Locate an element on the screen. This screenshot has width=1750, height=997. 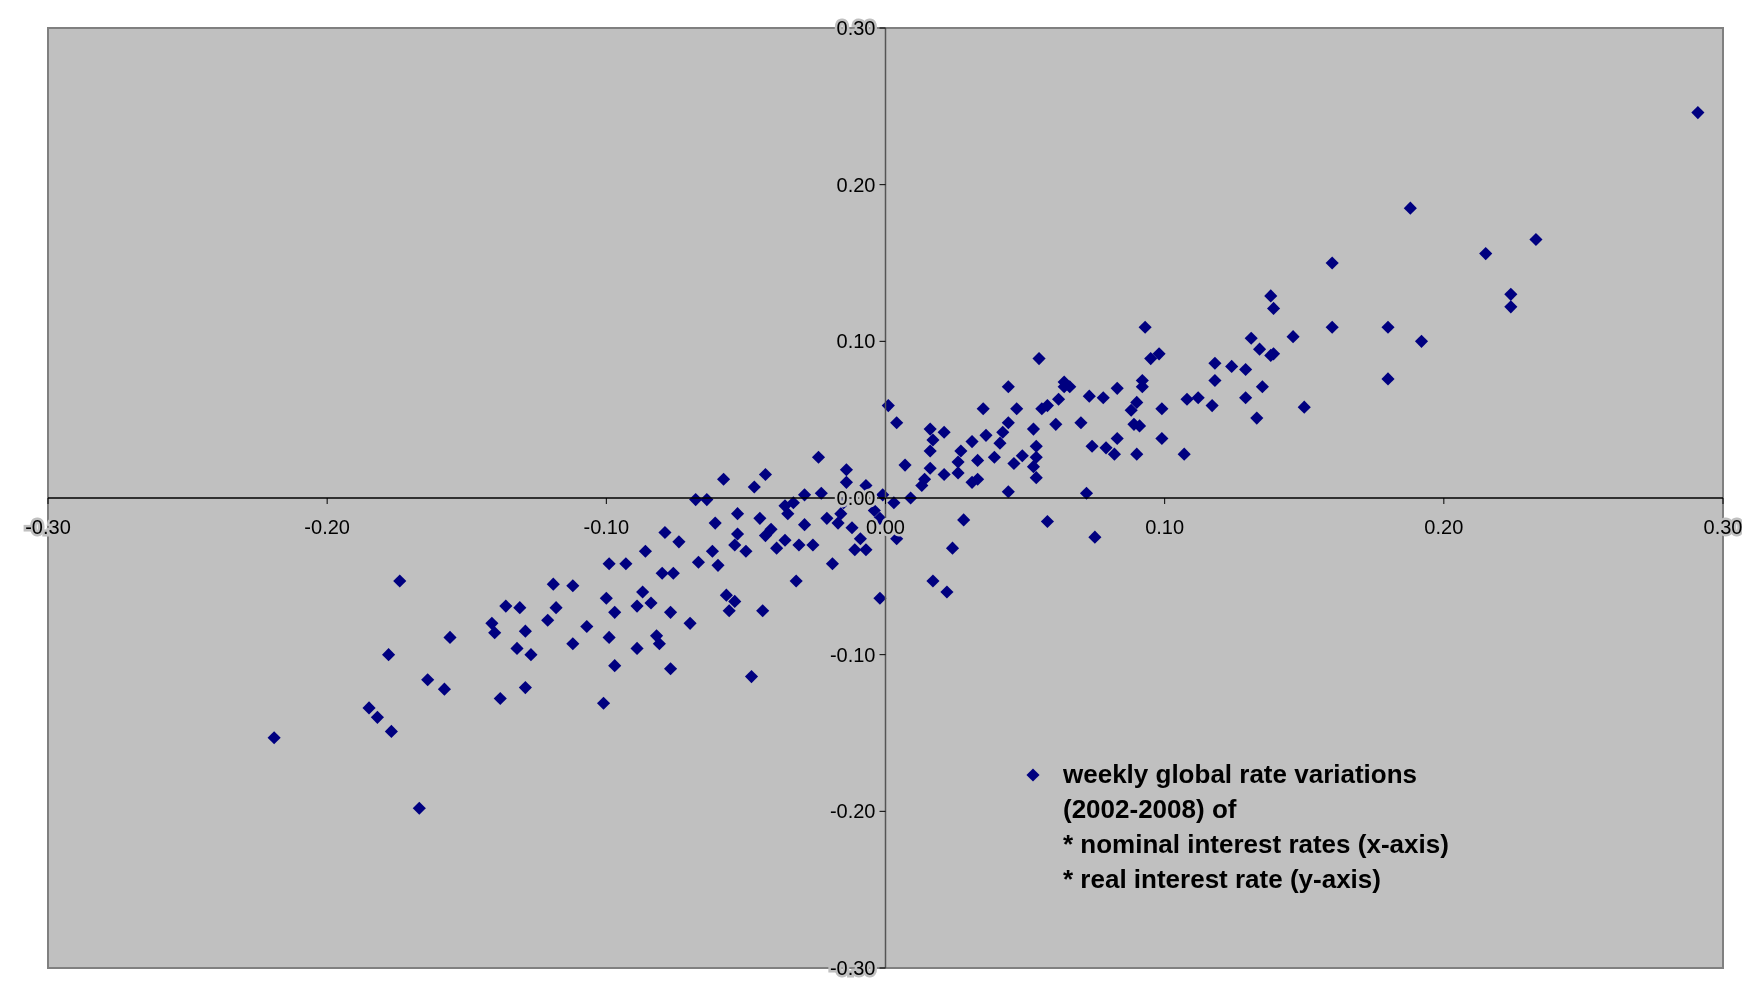
y-tick-label: -0.10 is located at coordinates (852, 654).